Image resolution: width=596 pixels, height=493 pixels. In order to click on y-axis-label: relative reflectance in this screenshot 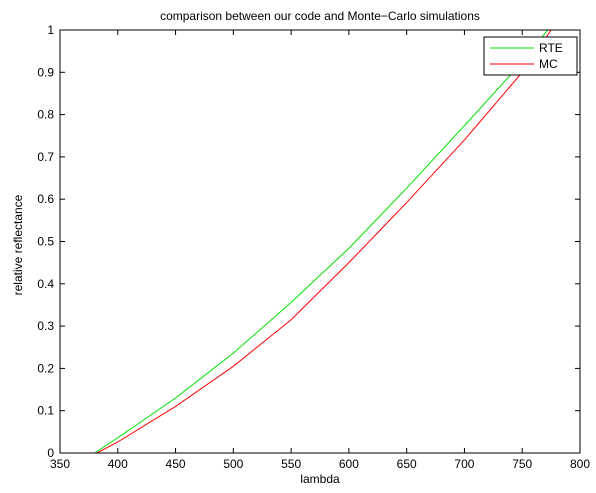, I will do `click(18, 244)`.